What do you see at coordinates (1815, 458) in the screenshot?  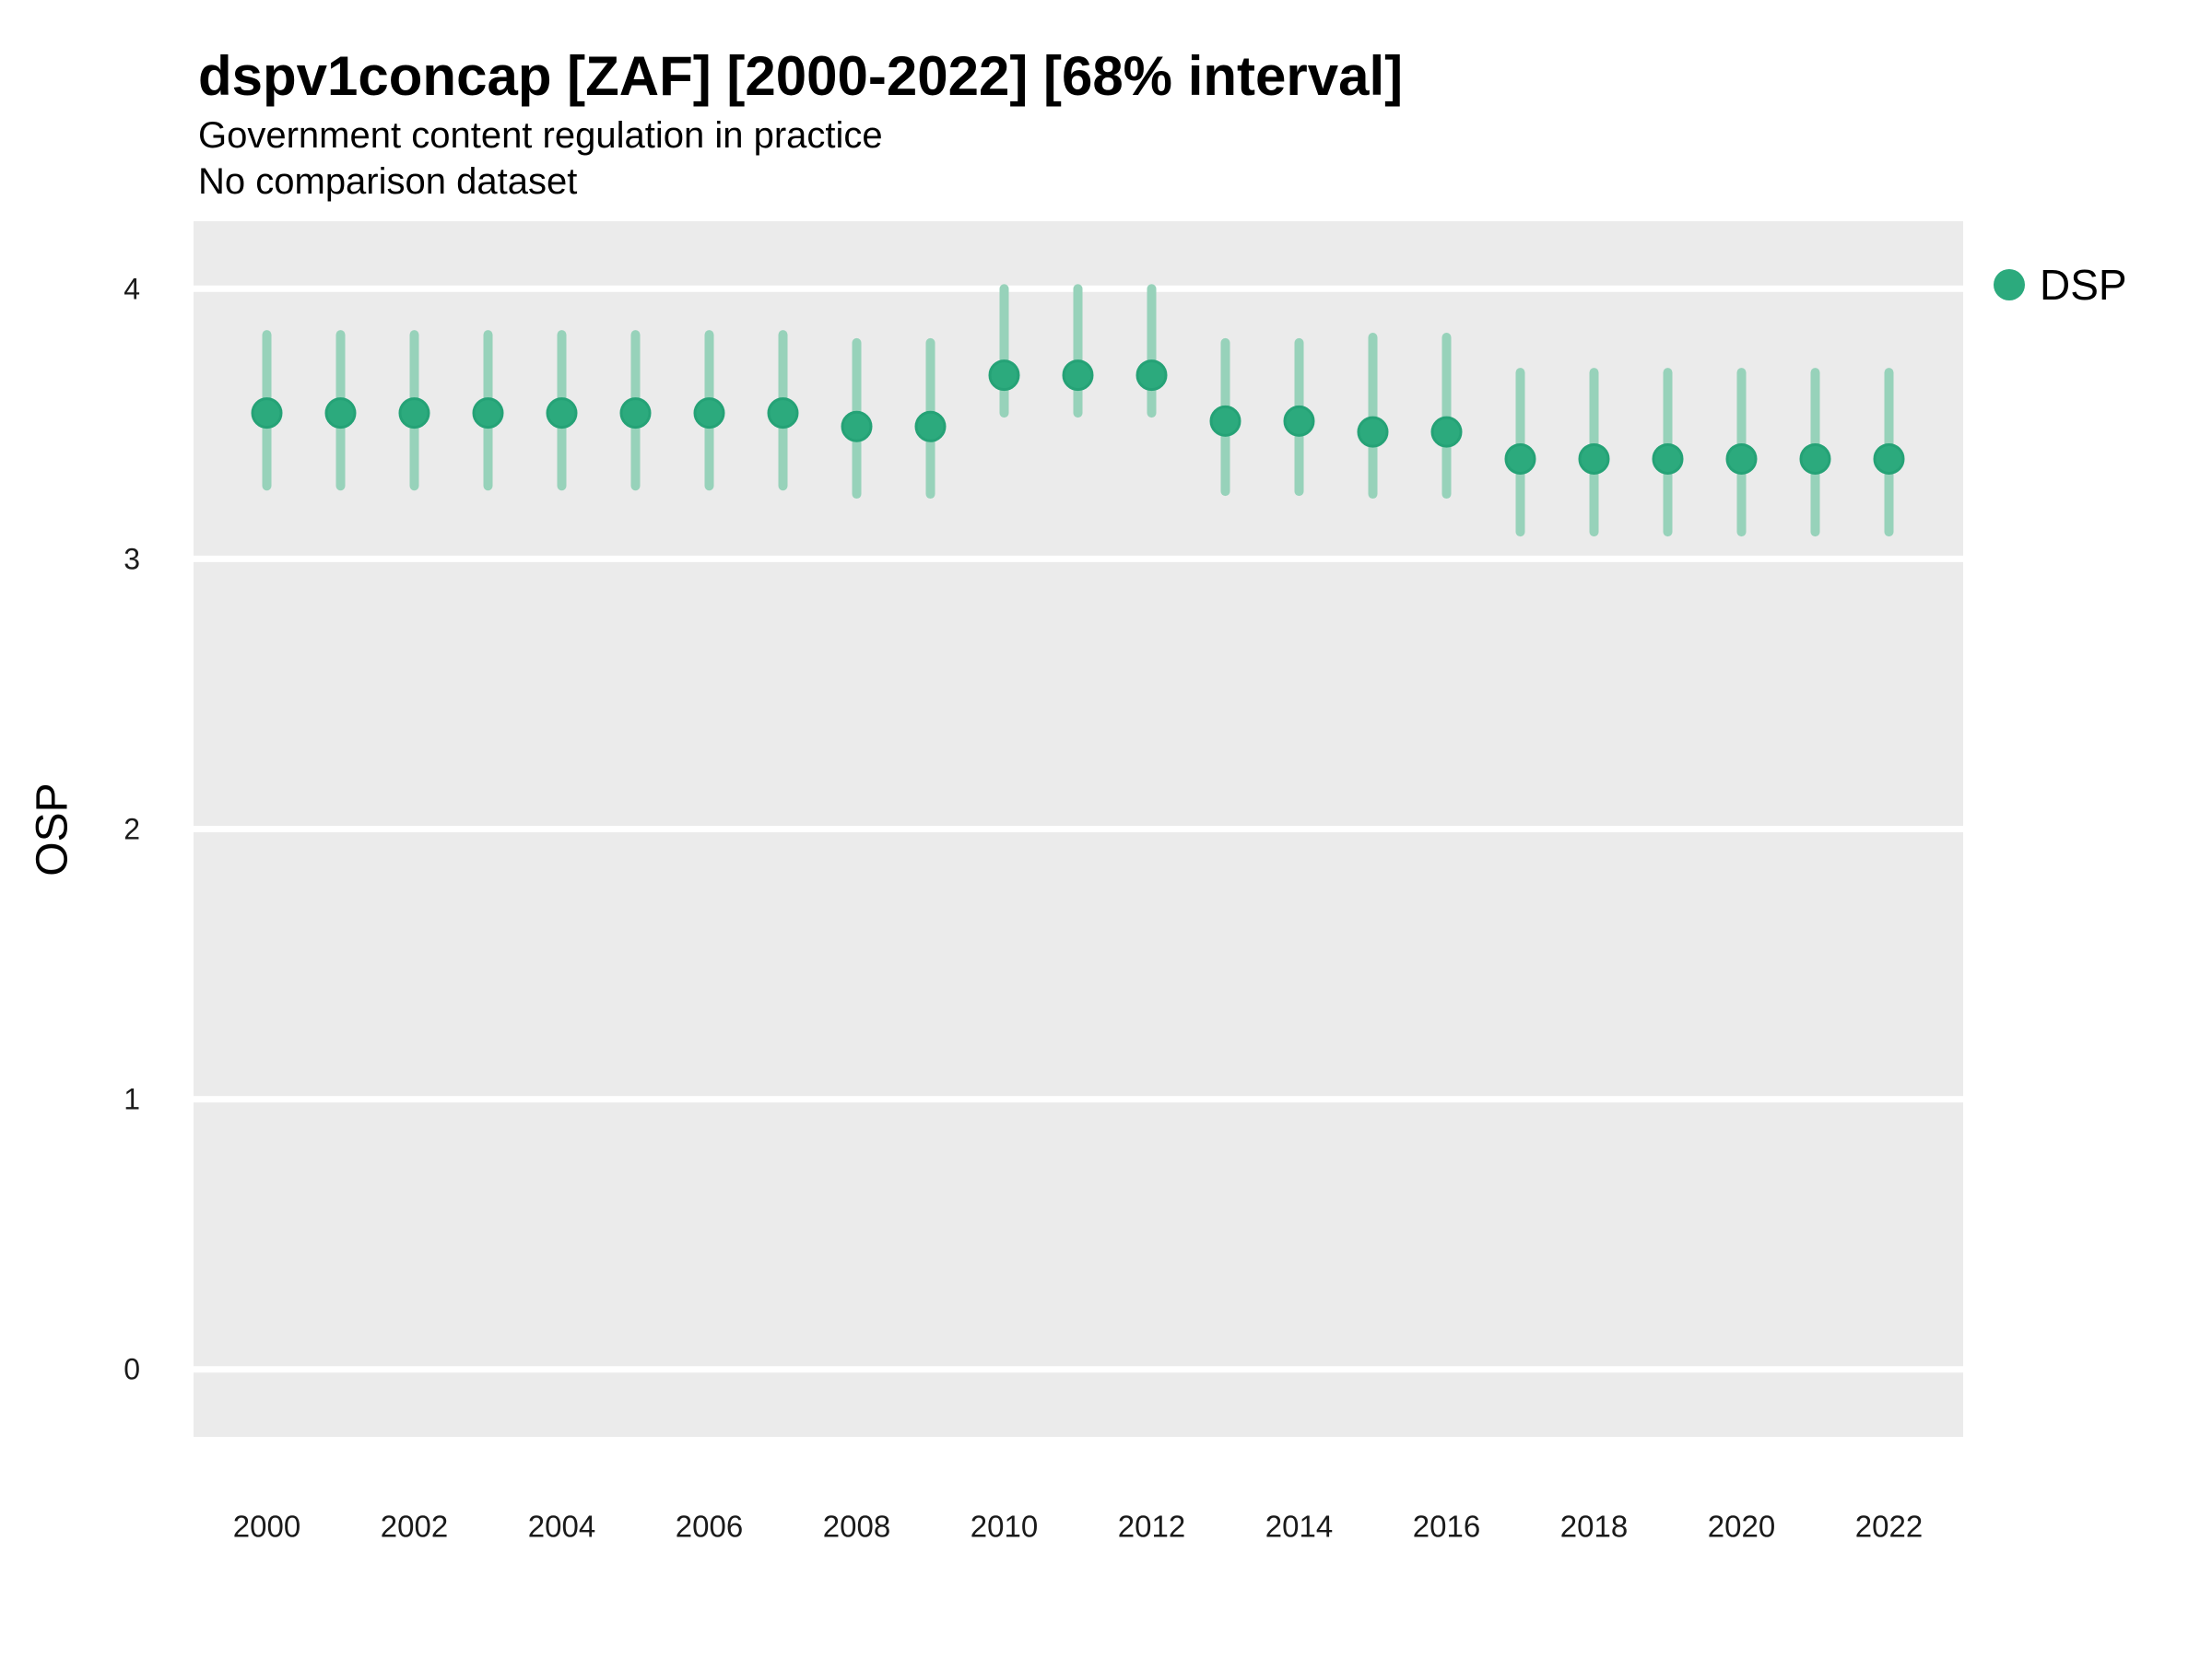 I see `point-2021` at bounding box center [1815, 458].